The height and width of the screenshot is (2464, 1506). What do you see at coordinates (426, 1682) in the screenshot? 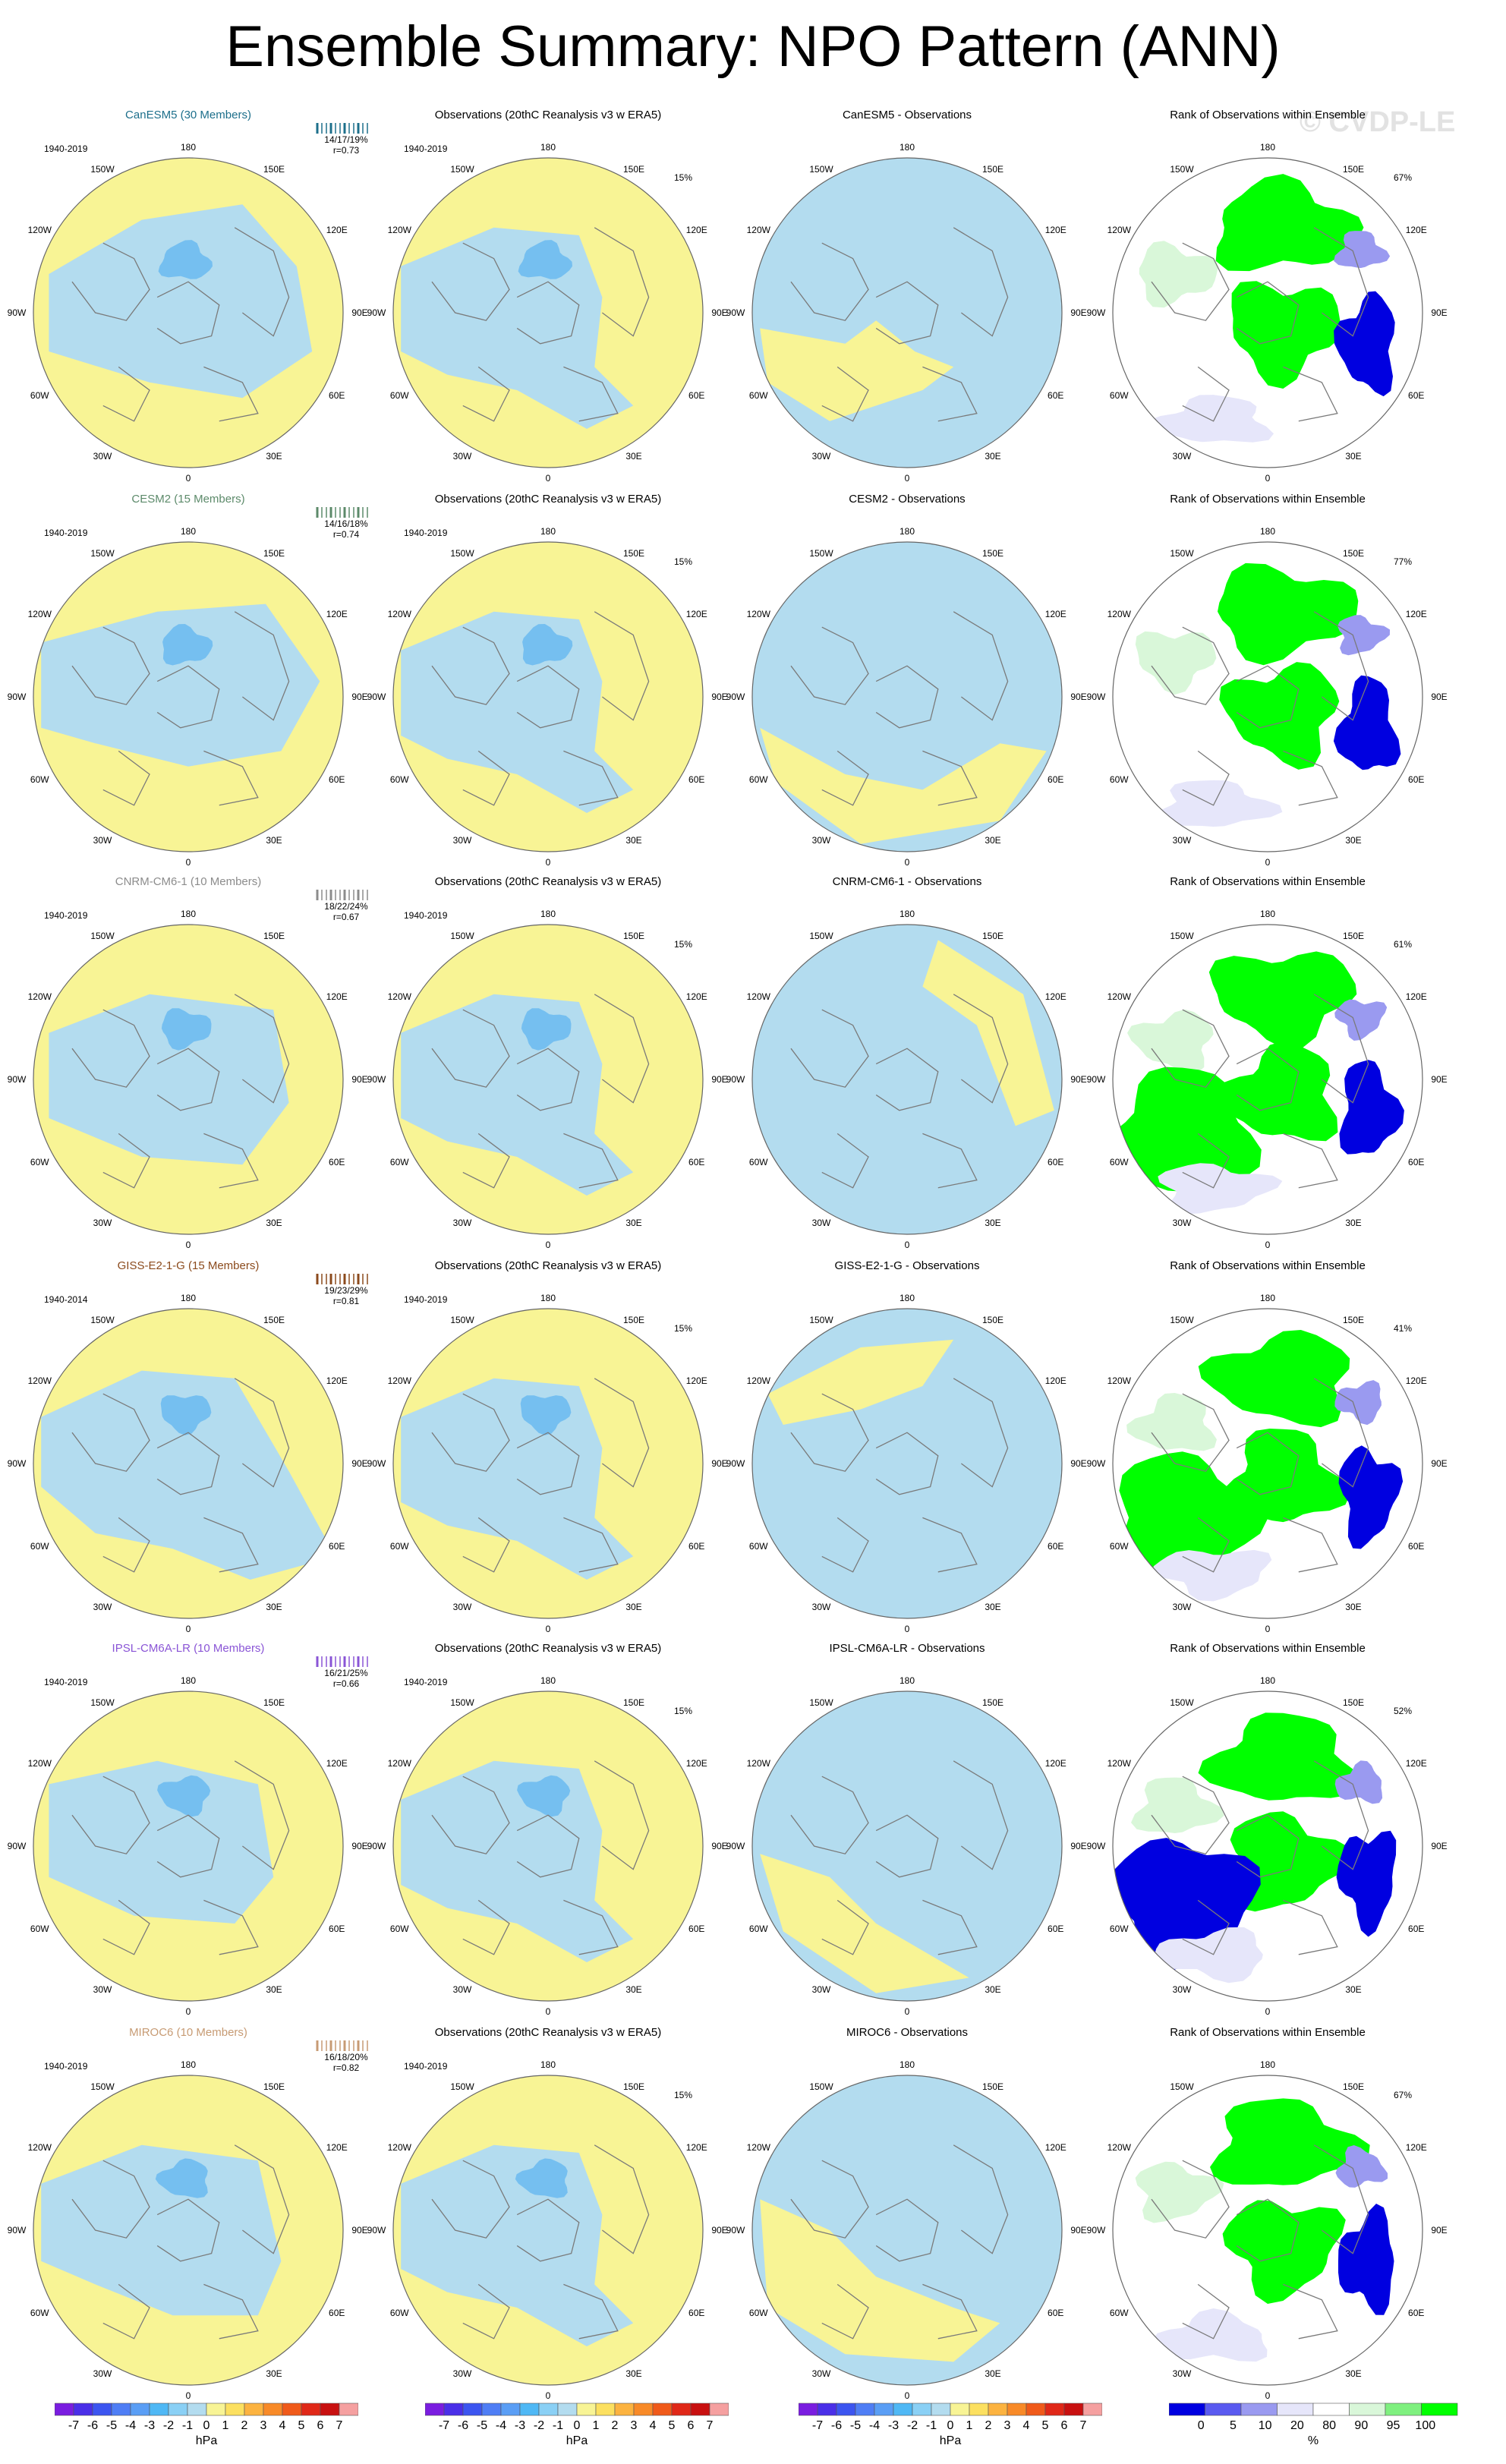
I see `obs-years: 1940-2019` at bounding box center [426, 1682].